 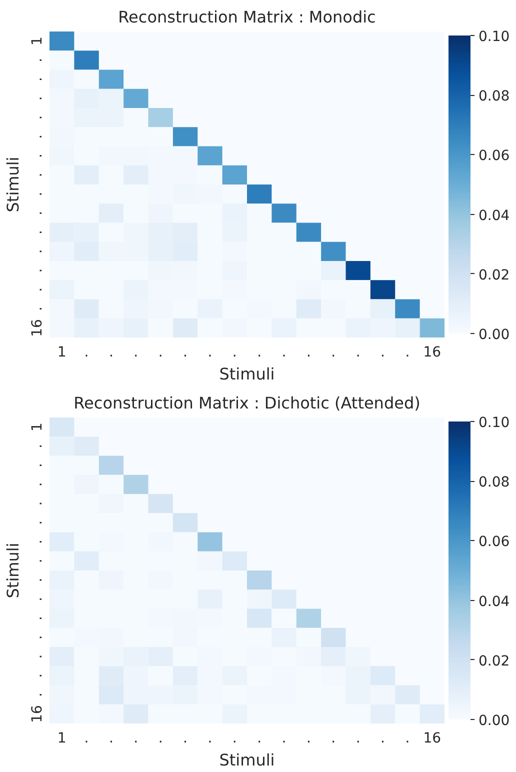 What do you see at coordinates (247, 403) in the screenshot?
I see `chart-title: Reconstruction Matrix : Dichotic (Attended)` at bounding box center [247, 403].